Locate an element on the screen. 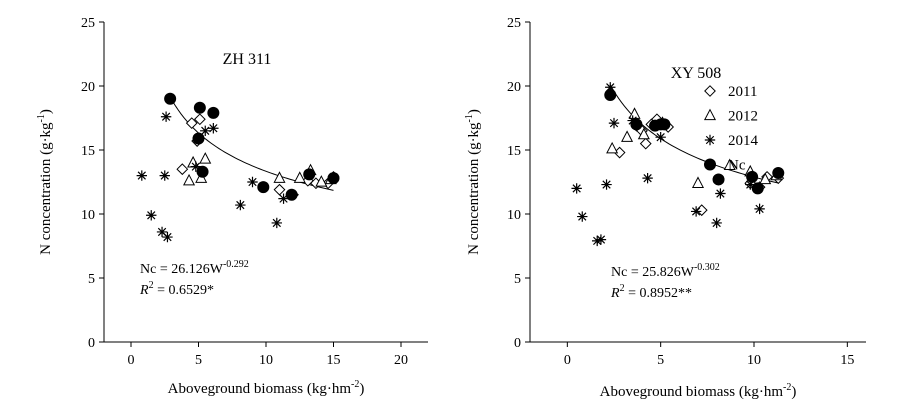 The height and width of the screenshot is (406, 902). legend: 2011 2012 2014 Nc is located at coordinates (731, 129).